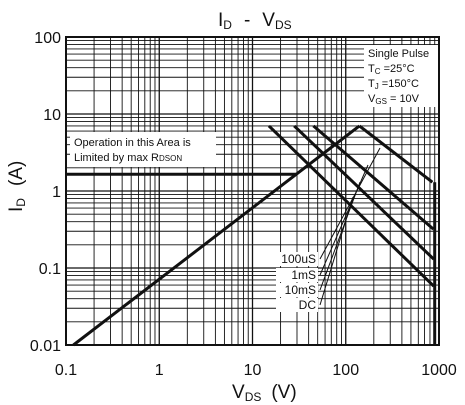  I want to click on series-line-10ms, so click(364, 192).